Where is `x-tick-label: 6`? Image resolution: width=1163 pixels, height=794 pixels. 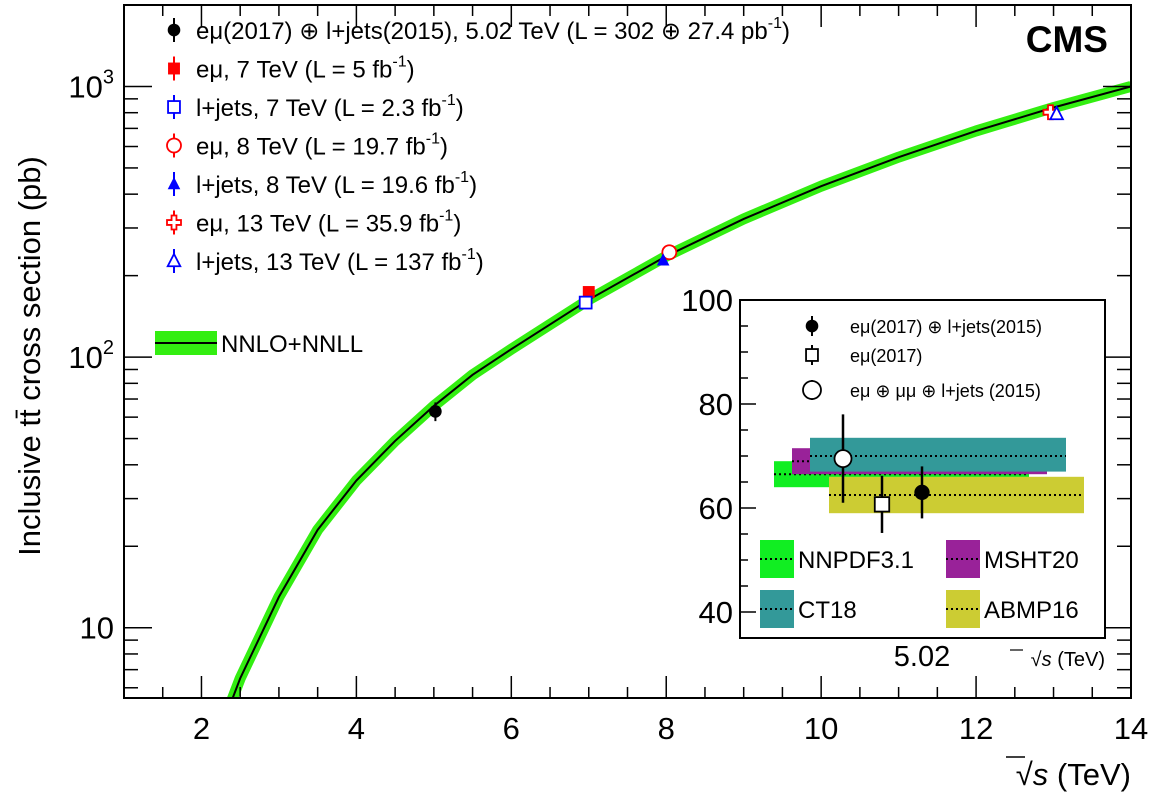 x-tick-label: 6 is located at coordinates (511, 728).